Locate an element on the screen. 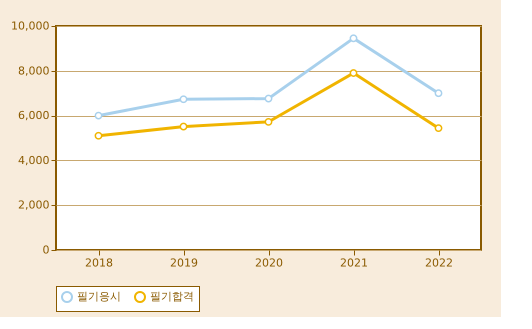 This screenshot has height=329, width=532. x-tick-label: 2020 is located at coordinates (269, 263).